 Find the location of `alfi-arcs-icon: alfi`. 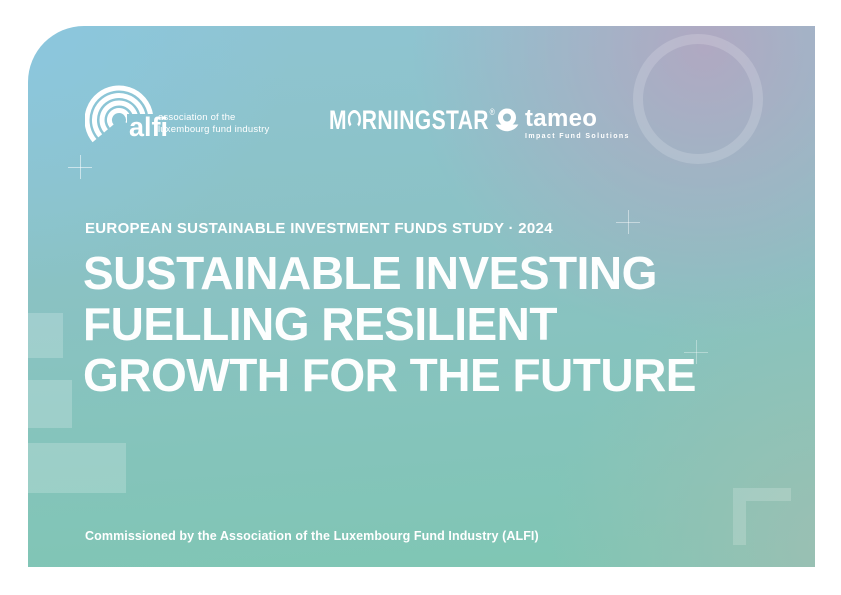

alfi-arcs-icon: alfi is located at coordinates (126, 114).